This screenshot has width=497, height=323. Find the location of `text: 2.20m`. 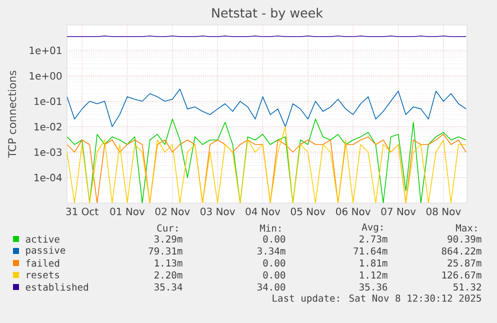

text: 2.20m is located at coordinates (168, 275).